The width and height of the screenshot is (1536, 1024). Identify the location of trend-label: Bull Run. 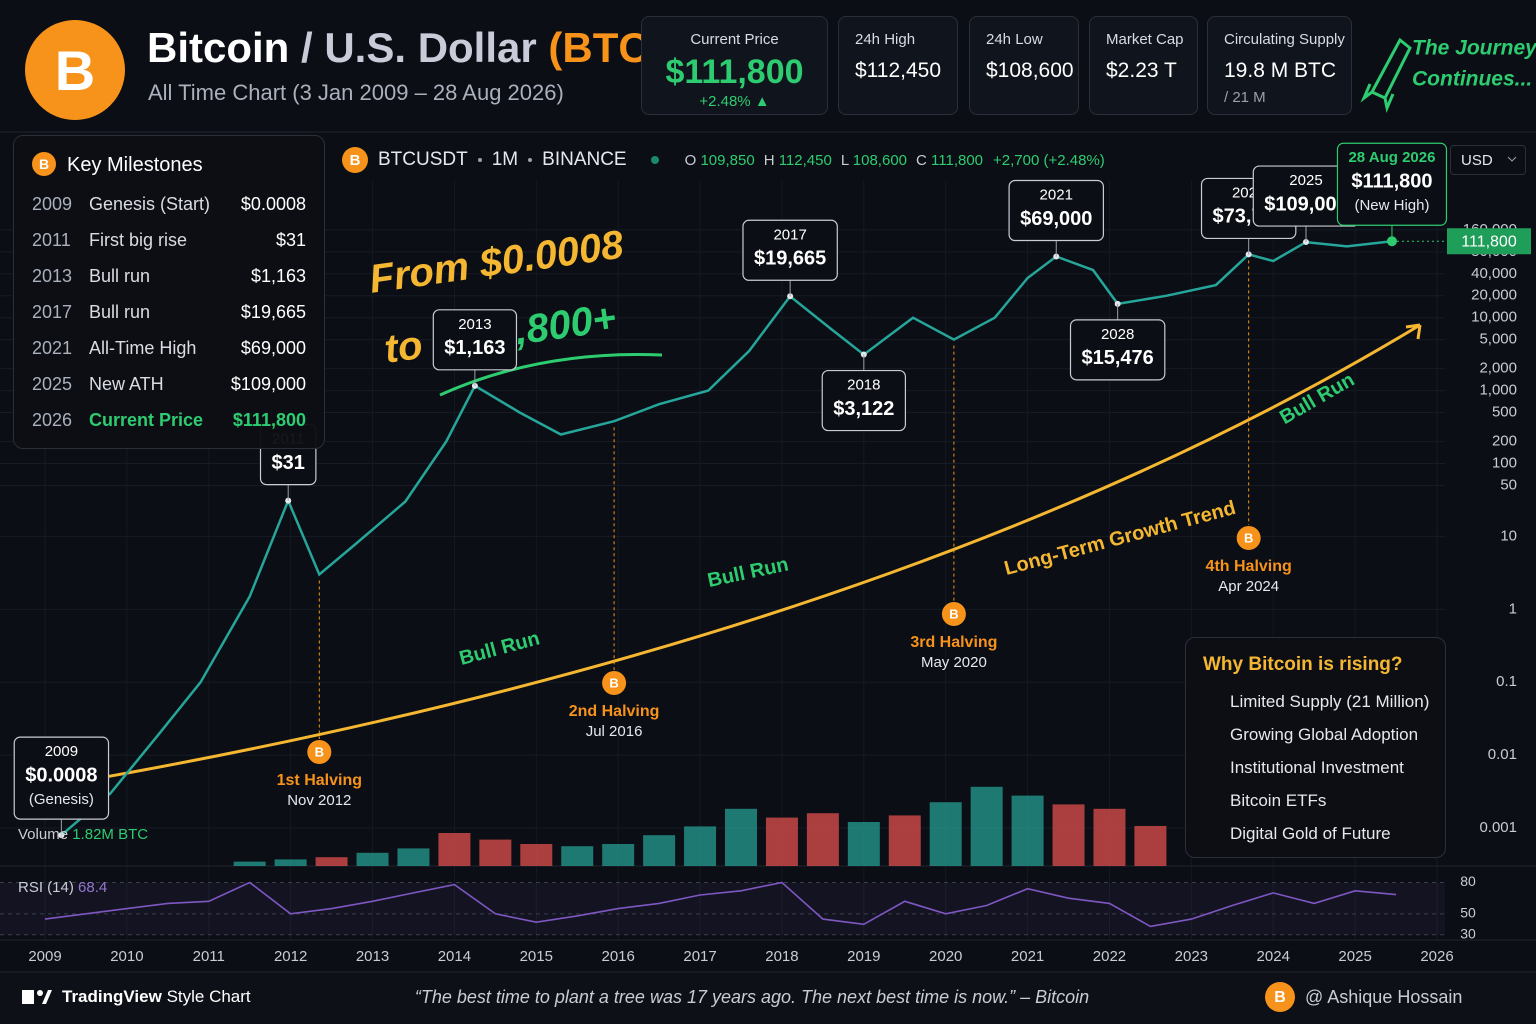
(499, 648).